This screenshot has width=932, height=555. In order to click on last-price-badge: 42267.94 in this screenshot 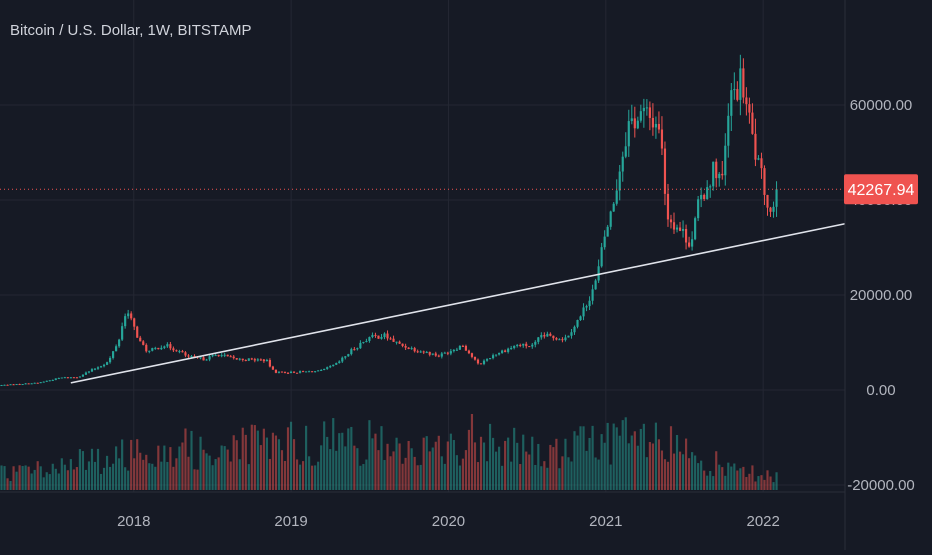, I will do `click(881, 189)`.